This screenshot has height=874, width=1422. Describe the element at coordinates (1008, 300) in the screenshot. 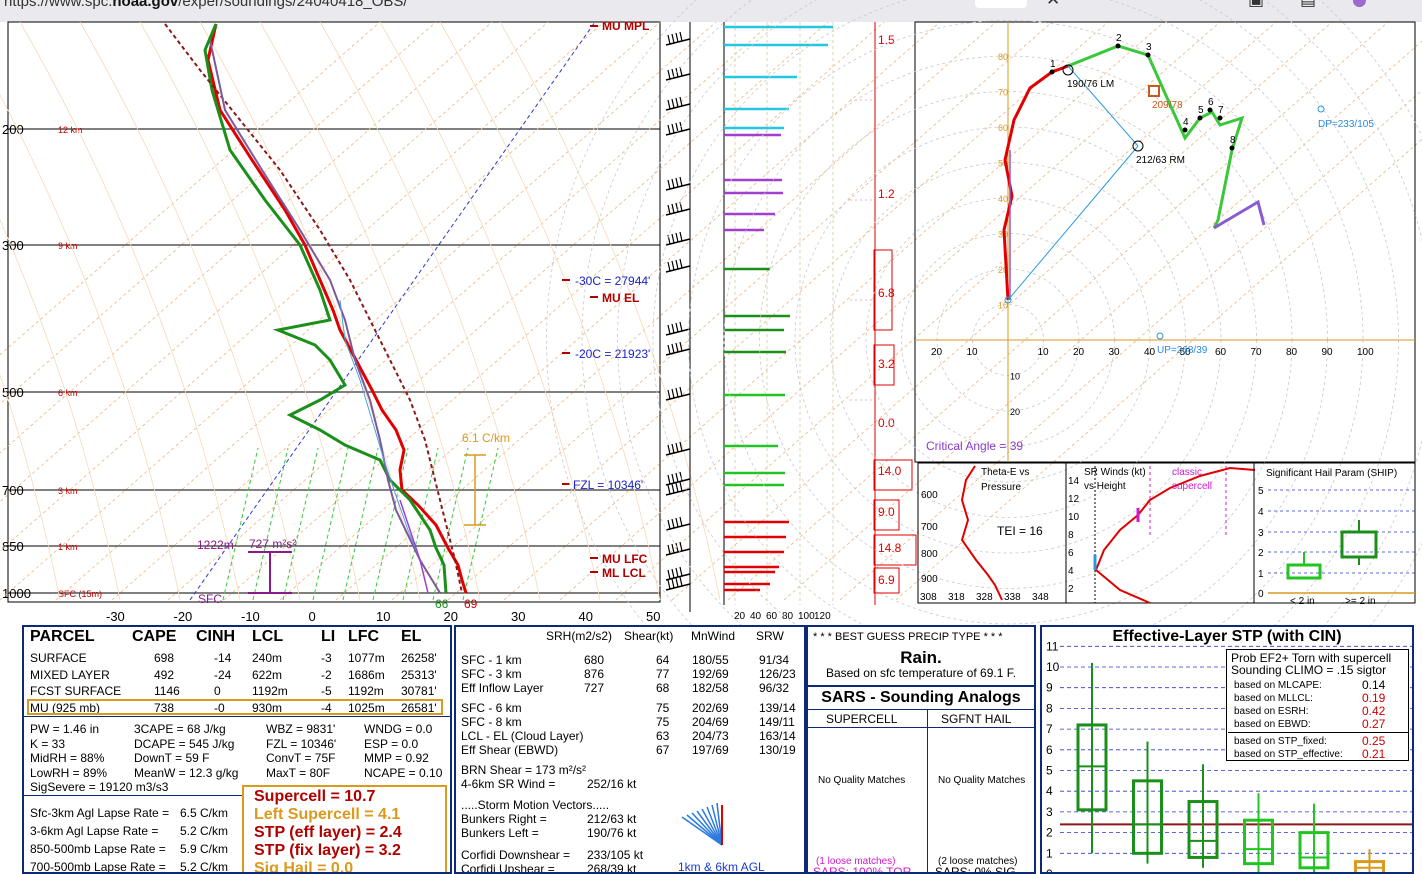

I see `sfc-marker` at that location.